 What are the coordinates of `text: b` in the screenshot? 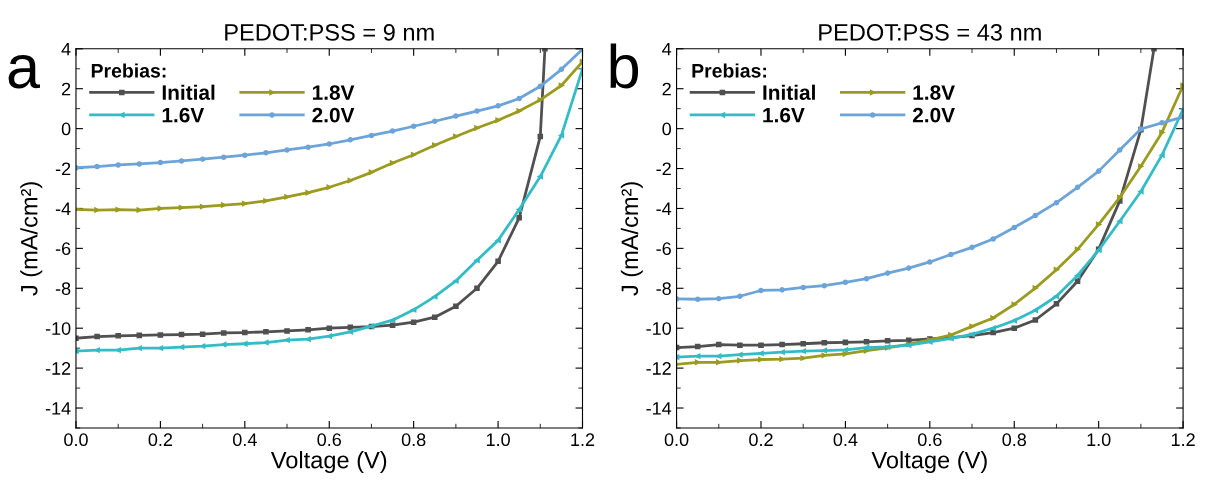 It's located at (624, 66).